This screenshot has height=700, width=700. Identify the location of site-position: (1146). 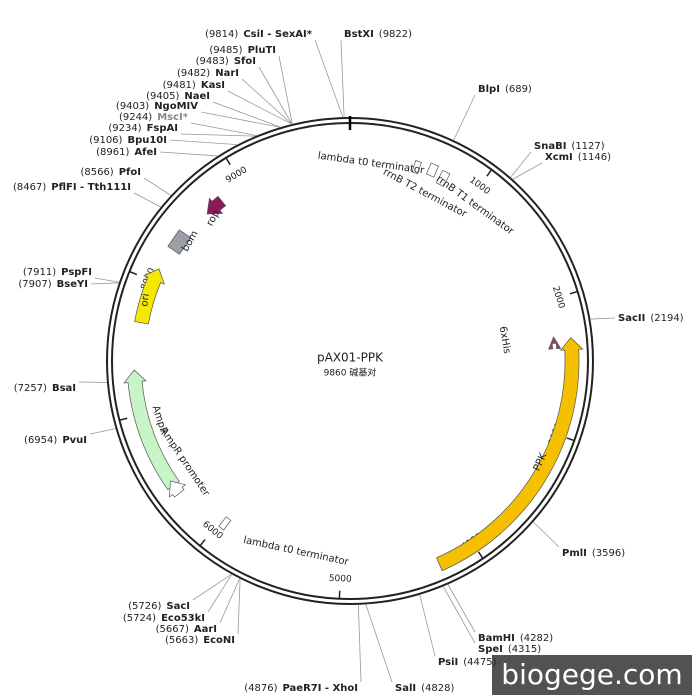
(594, 157).